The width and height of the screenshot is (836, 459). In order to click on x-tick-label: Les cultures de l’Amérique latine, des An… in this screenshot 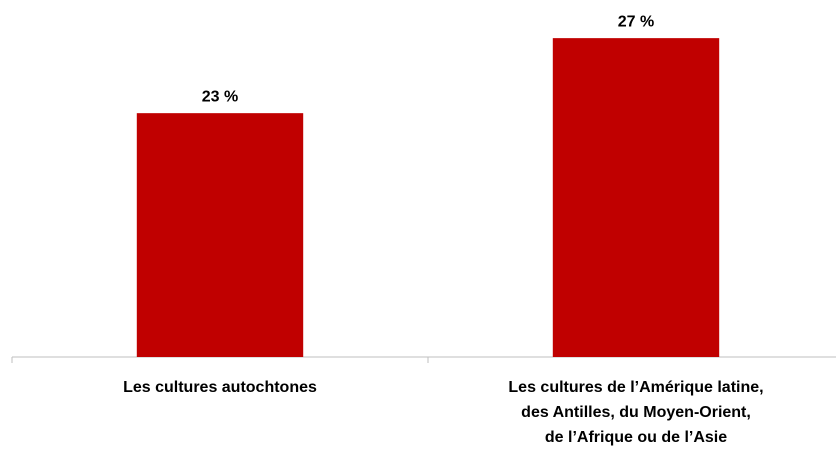, I will do `click(635, 412)`.